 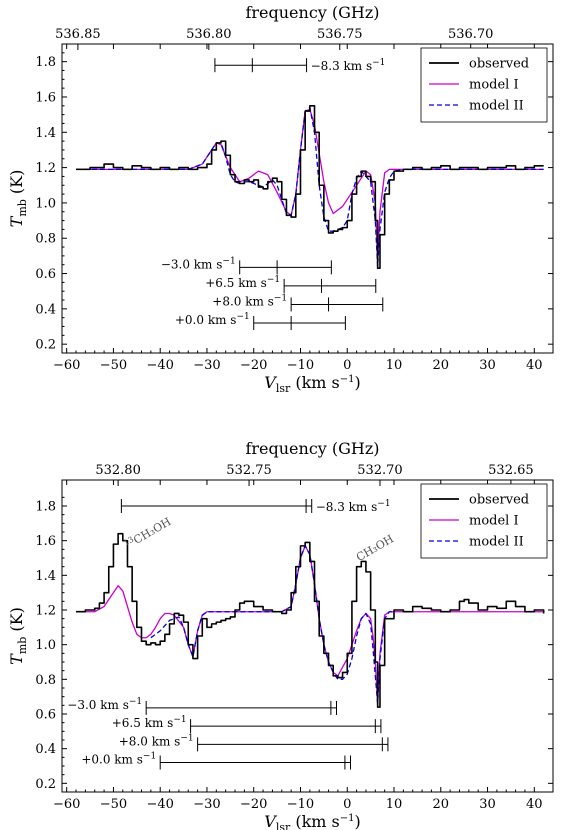 What do you see at coordinates (511, 470) in the screenshot?
I see `top-axis-tick-label: 532.65` at bounding box center [511, 470].